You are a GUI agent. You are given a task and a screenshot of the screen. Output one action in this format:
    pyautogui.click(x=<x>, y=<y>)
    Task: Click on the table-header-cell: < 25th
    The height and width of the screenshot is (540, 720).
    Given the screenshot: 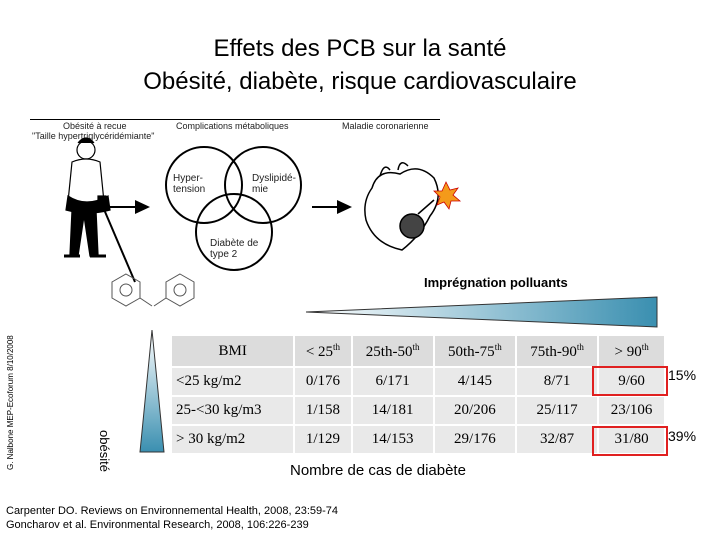 What is the action you would take?
    pyautogui.click(x=323, y=351)
    